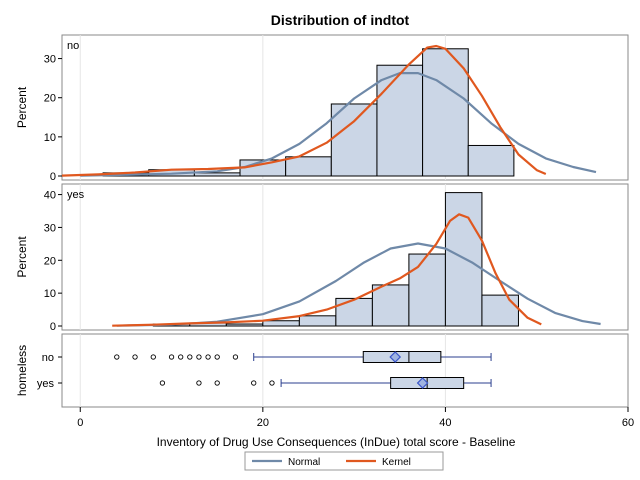  I want to click on boxplot-no: no, so click(267, 357).